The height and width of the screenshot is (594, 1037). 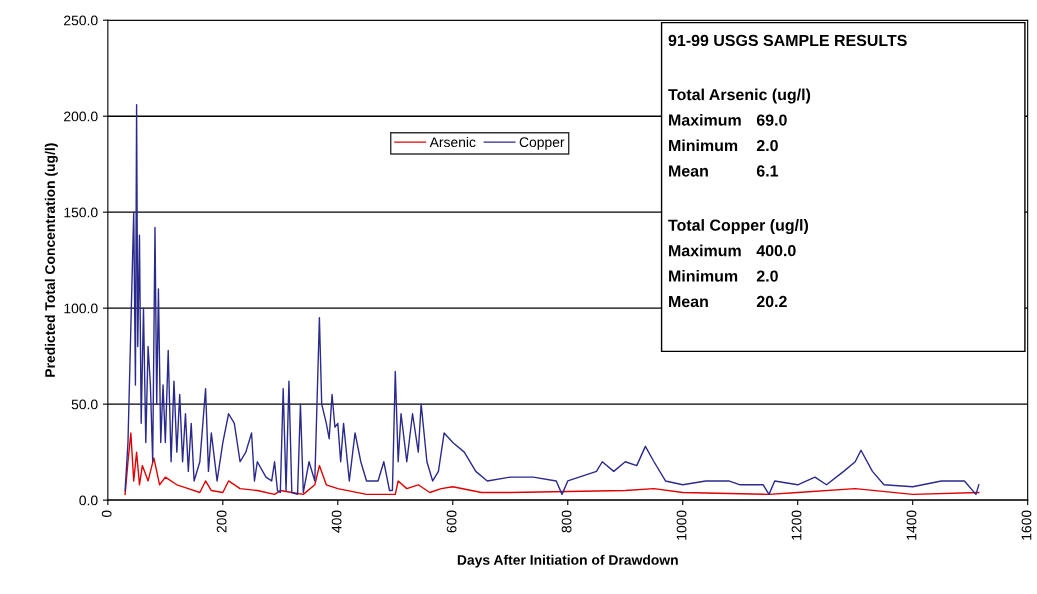 I want to click on annotation: Total Arsenic (ug/l), so click(x=739, y=96).